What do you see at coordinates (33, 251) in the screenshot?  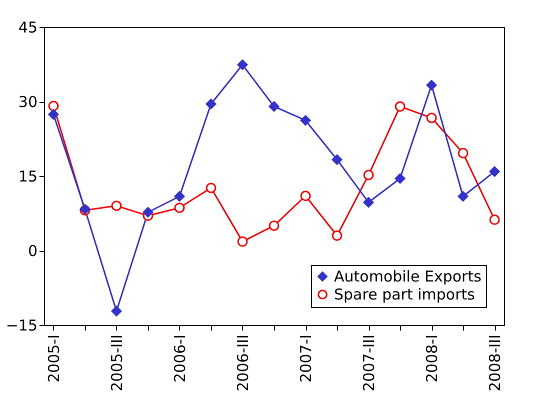 I see `y-tick-label: 0` at bounding box center [33, 251].